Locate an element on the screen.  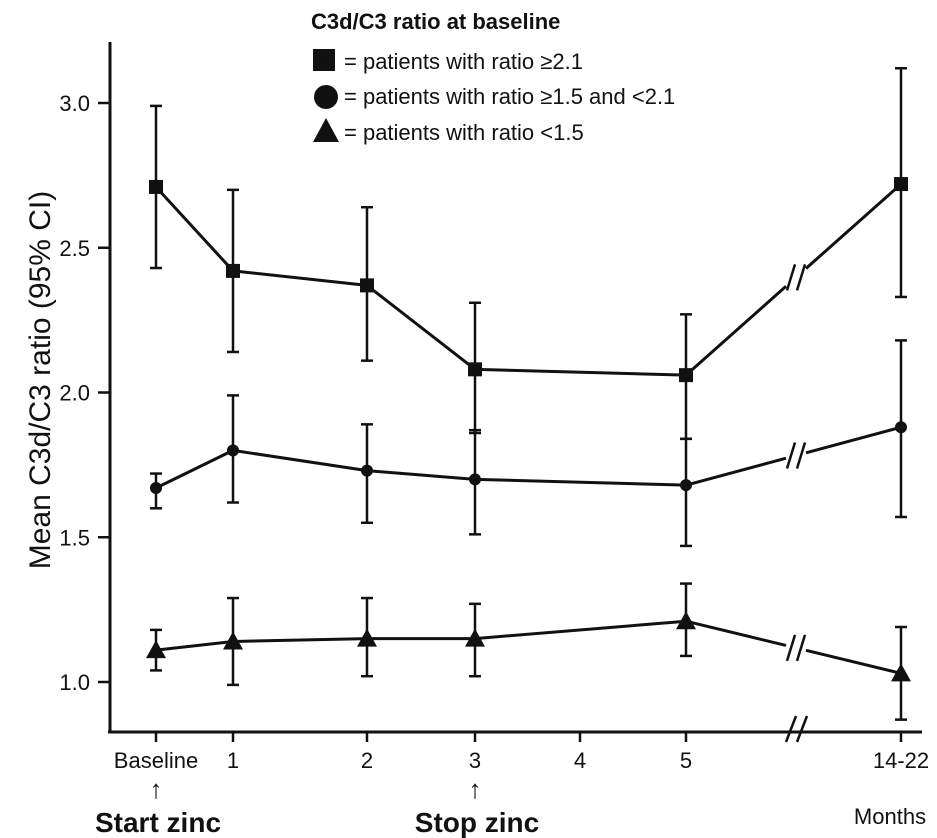
y-tick-label: 1.5 is located at coordinates (74, 537).